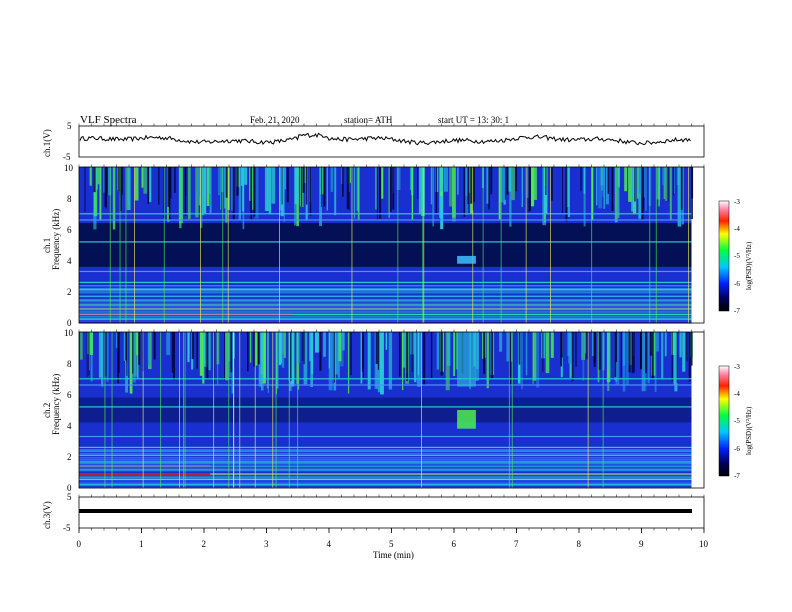  Describe the element at coordinates (737, 284) in the screenshot. I see `ch1-cb-tick-6: -6` at that location.